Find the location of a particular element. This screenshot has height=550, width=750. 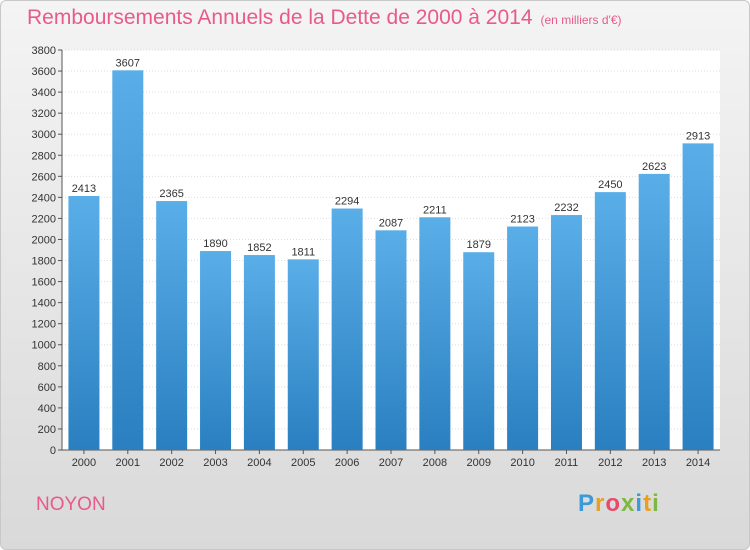

x-tick-label: 2010 is located at coordinates (522, 463).